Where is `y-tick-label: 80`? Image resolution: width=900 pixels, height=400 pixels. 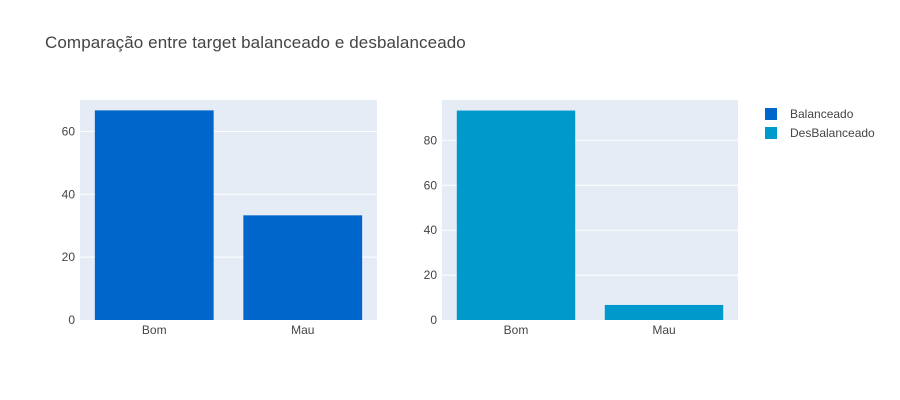 y-tick-label: 80 is located at coordinates (431, 140).